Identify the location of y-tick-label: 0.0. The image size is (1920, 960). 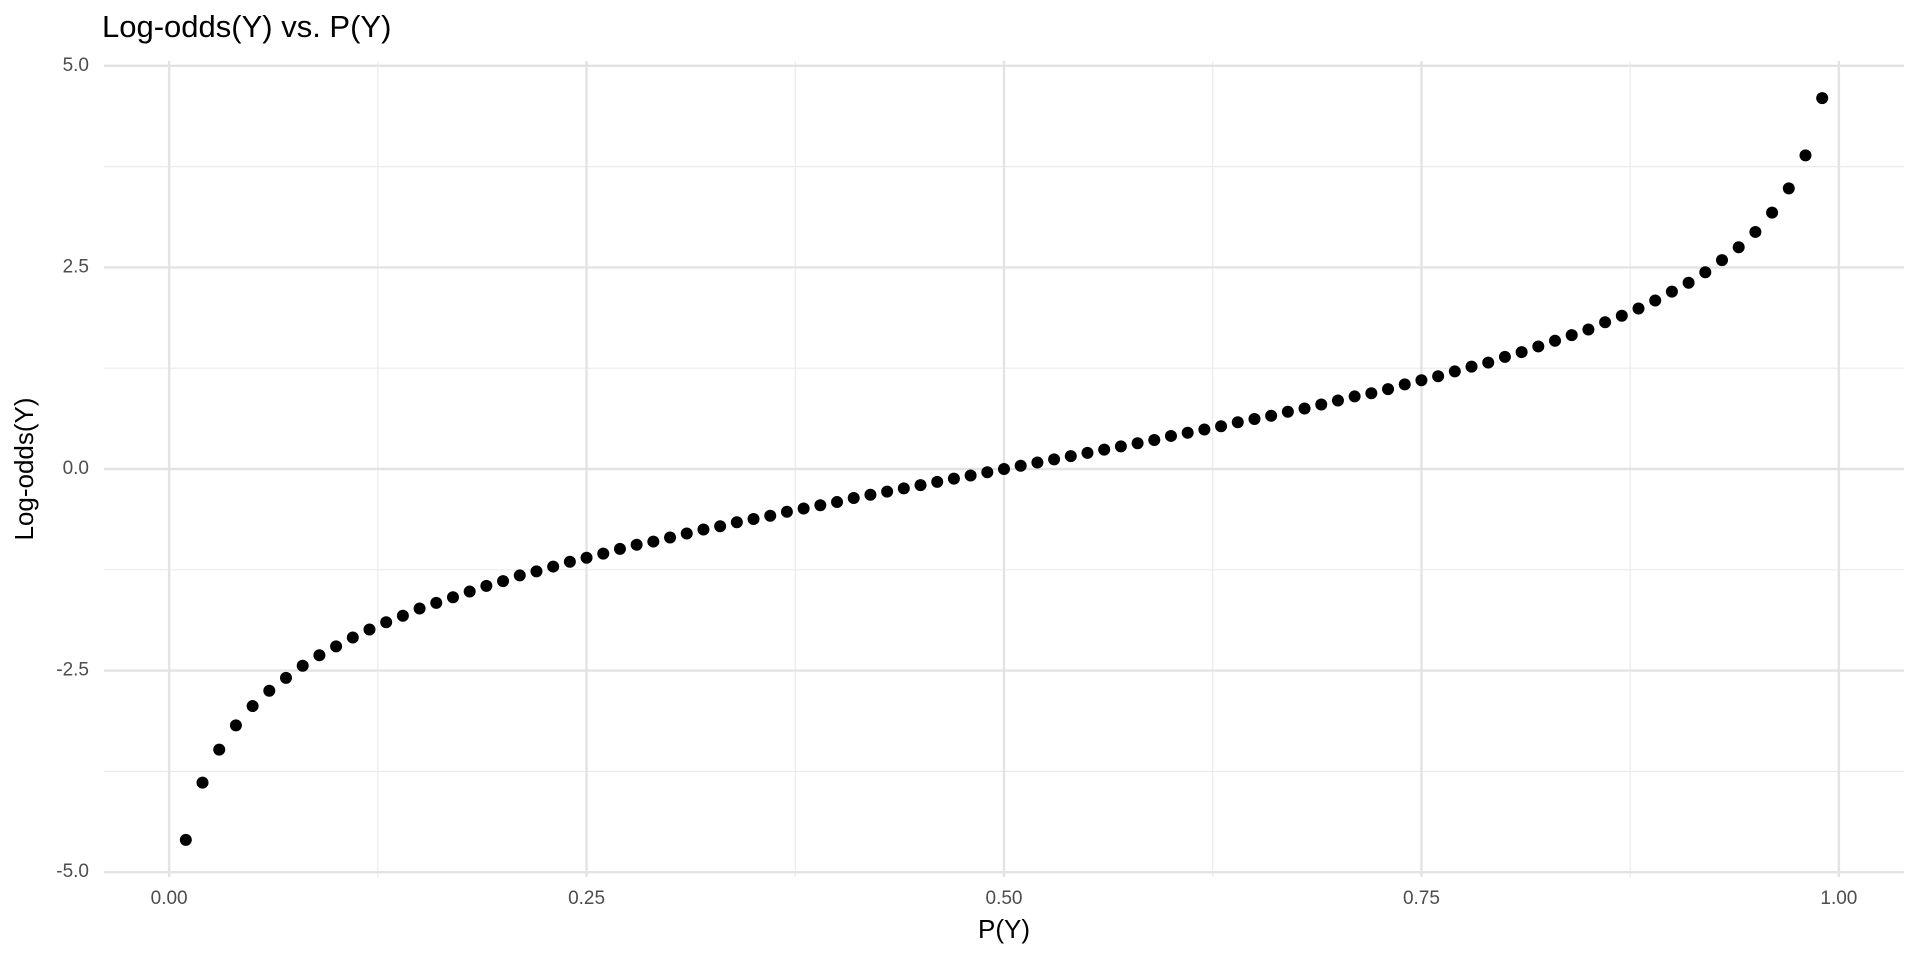
(76, 468).